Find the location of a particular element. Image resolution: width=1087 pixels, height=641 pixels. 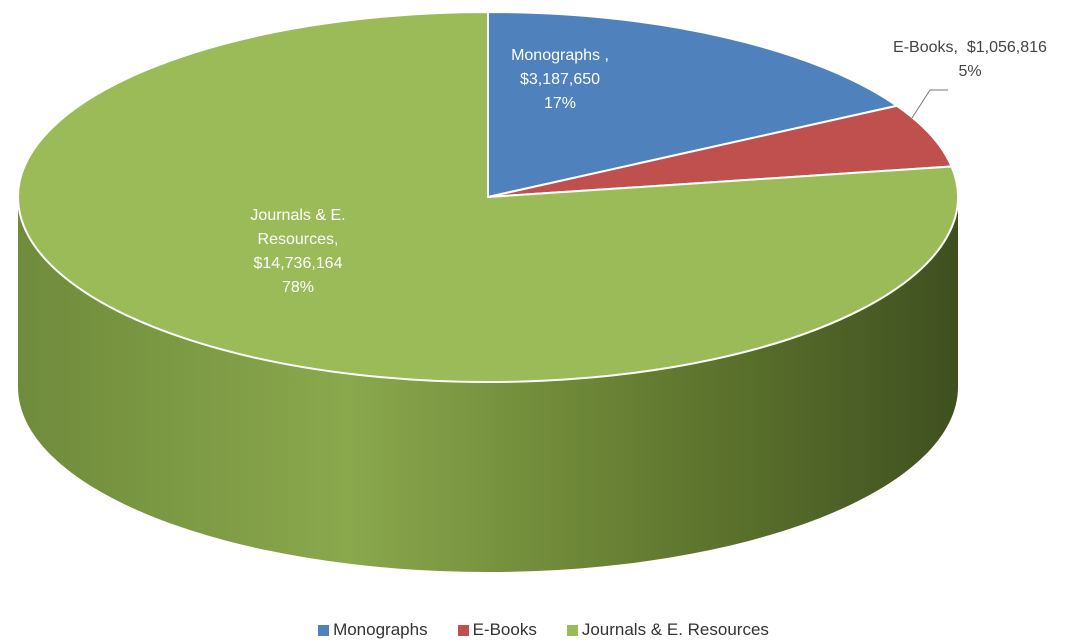

data-label: Journals & E. Resources, $14,736,164 78% is located at coordinates (298, 252).